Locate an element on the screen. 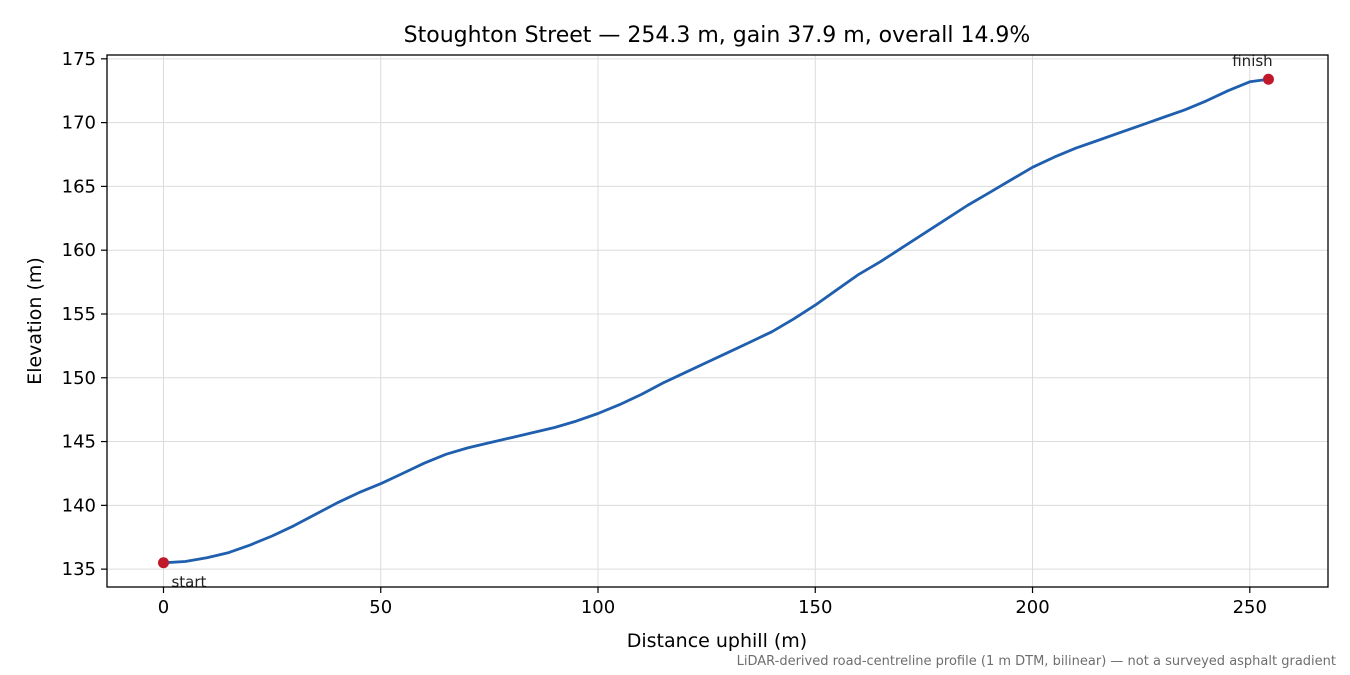 Image resolution: width=1350 pixels, height=675 pixels. y-tick-label: 165 is located at coordinates (79, 186).